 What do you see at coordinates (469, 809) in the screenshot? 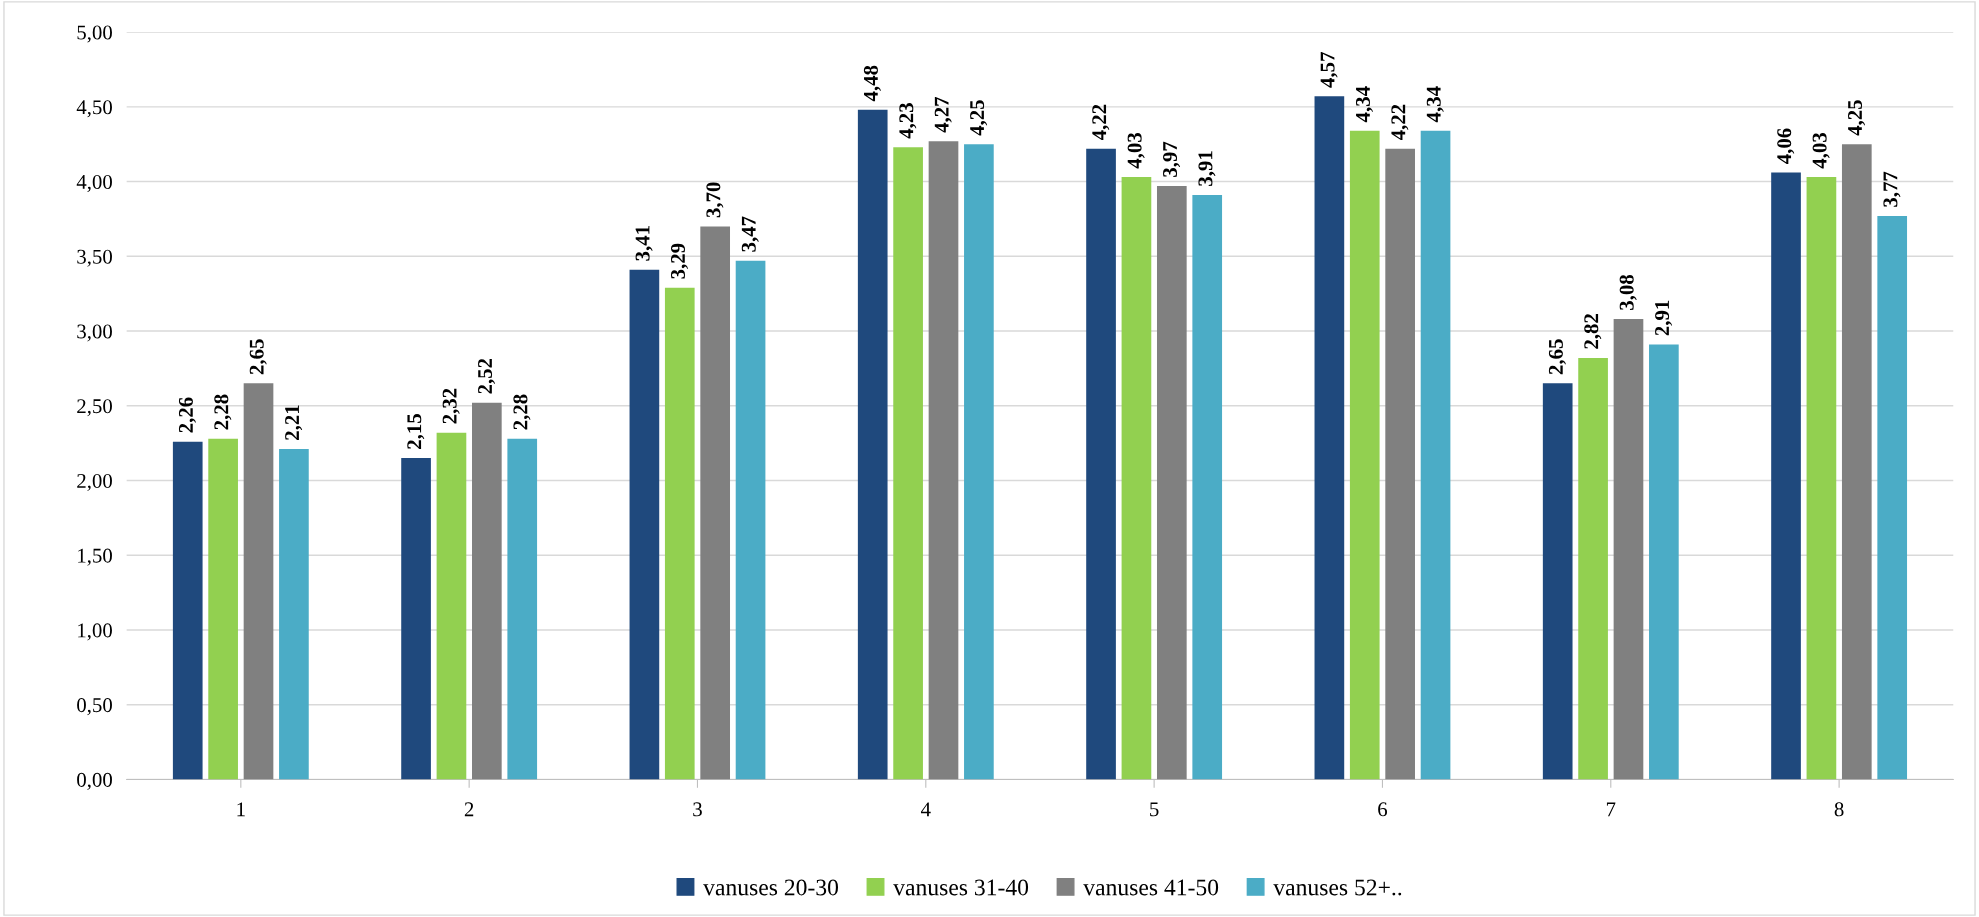
I see `x-tick-label: 2` at bounding box center [469, 809].